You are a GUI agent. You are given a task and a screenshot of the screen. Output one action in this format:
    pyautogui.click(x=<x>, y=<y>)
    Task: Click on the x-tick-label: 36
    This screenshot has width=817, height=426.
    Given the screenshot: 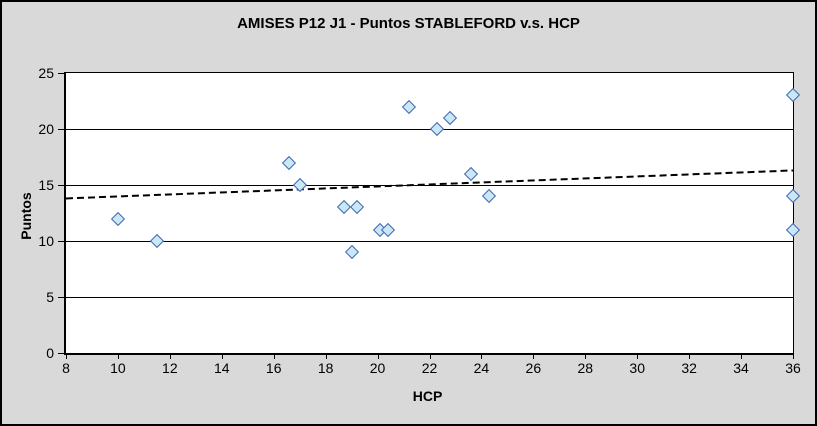 What is the action you would take?
    pyautogui.click(x=793, y=368)
    